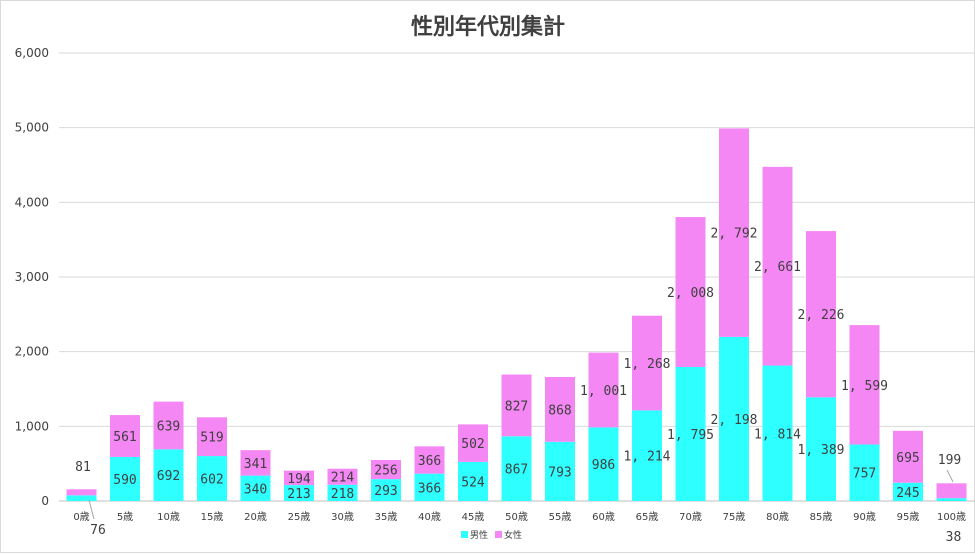  I want to click on x-tick-label: 75歳, so click(734, 517).